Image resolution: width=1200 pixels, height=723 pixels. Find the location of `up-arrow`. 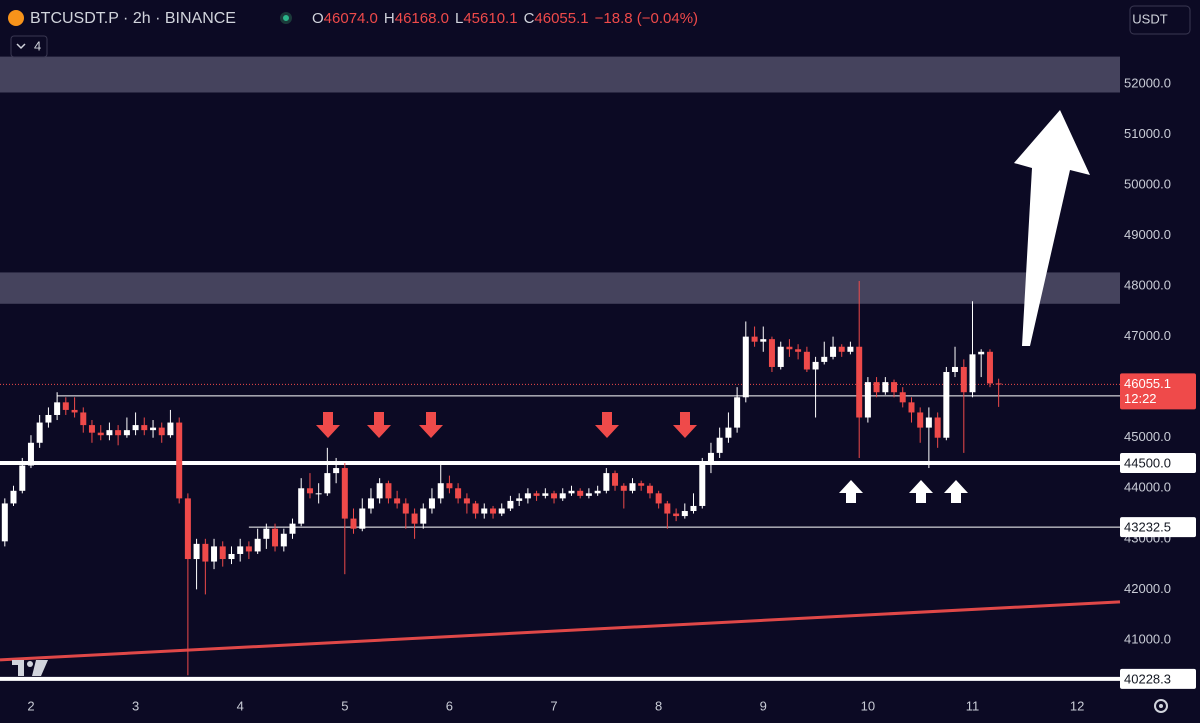

up-arrow is located at coordinates (956, 491).